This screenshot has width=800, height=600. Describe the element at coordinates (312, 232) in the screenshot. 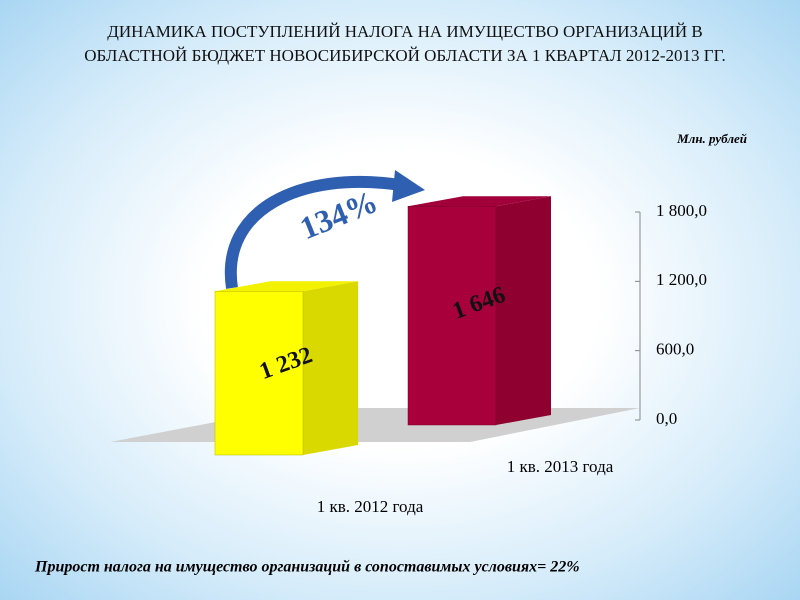

I see `growth-arrow` at that location.